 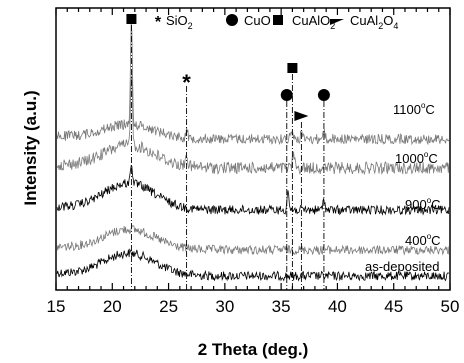 I want to click on x-tick-label: 20, so click(x=112, y=306).